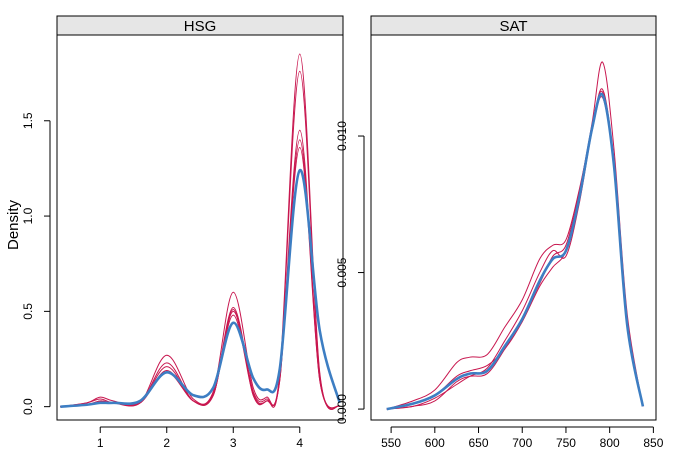  Describe the element at coordinates (28, 215) in the screenshot. I see `panel-hsg-y-tick-label-2: 1.0` at that location.